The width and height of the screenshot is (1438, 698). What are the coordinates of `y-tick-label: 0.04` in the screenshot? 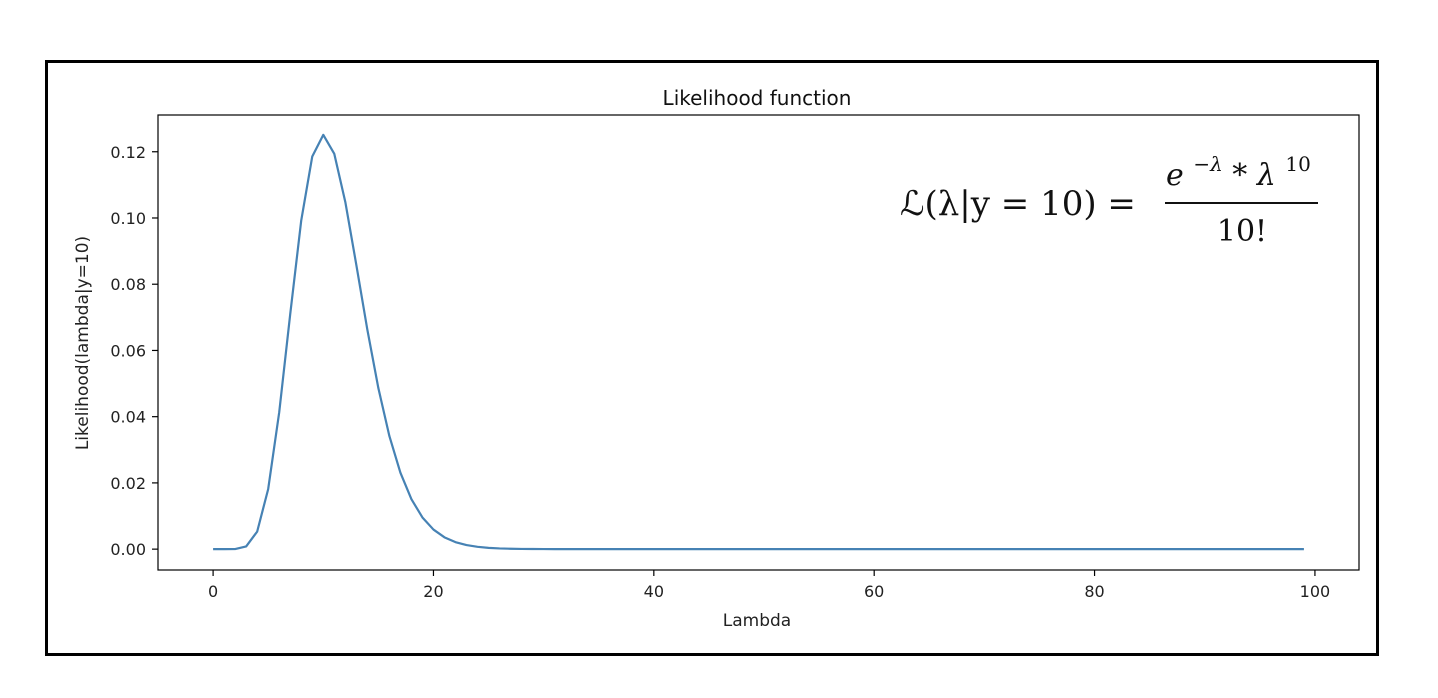 It's located at (128, 417).